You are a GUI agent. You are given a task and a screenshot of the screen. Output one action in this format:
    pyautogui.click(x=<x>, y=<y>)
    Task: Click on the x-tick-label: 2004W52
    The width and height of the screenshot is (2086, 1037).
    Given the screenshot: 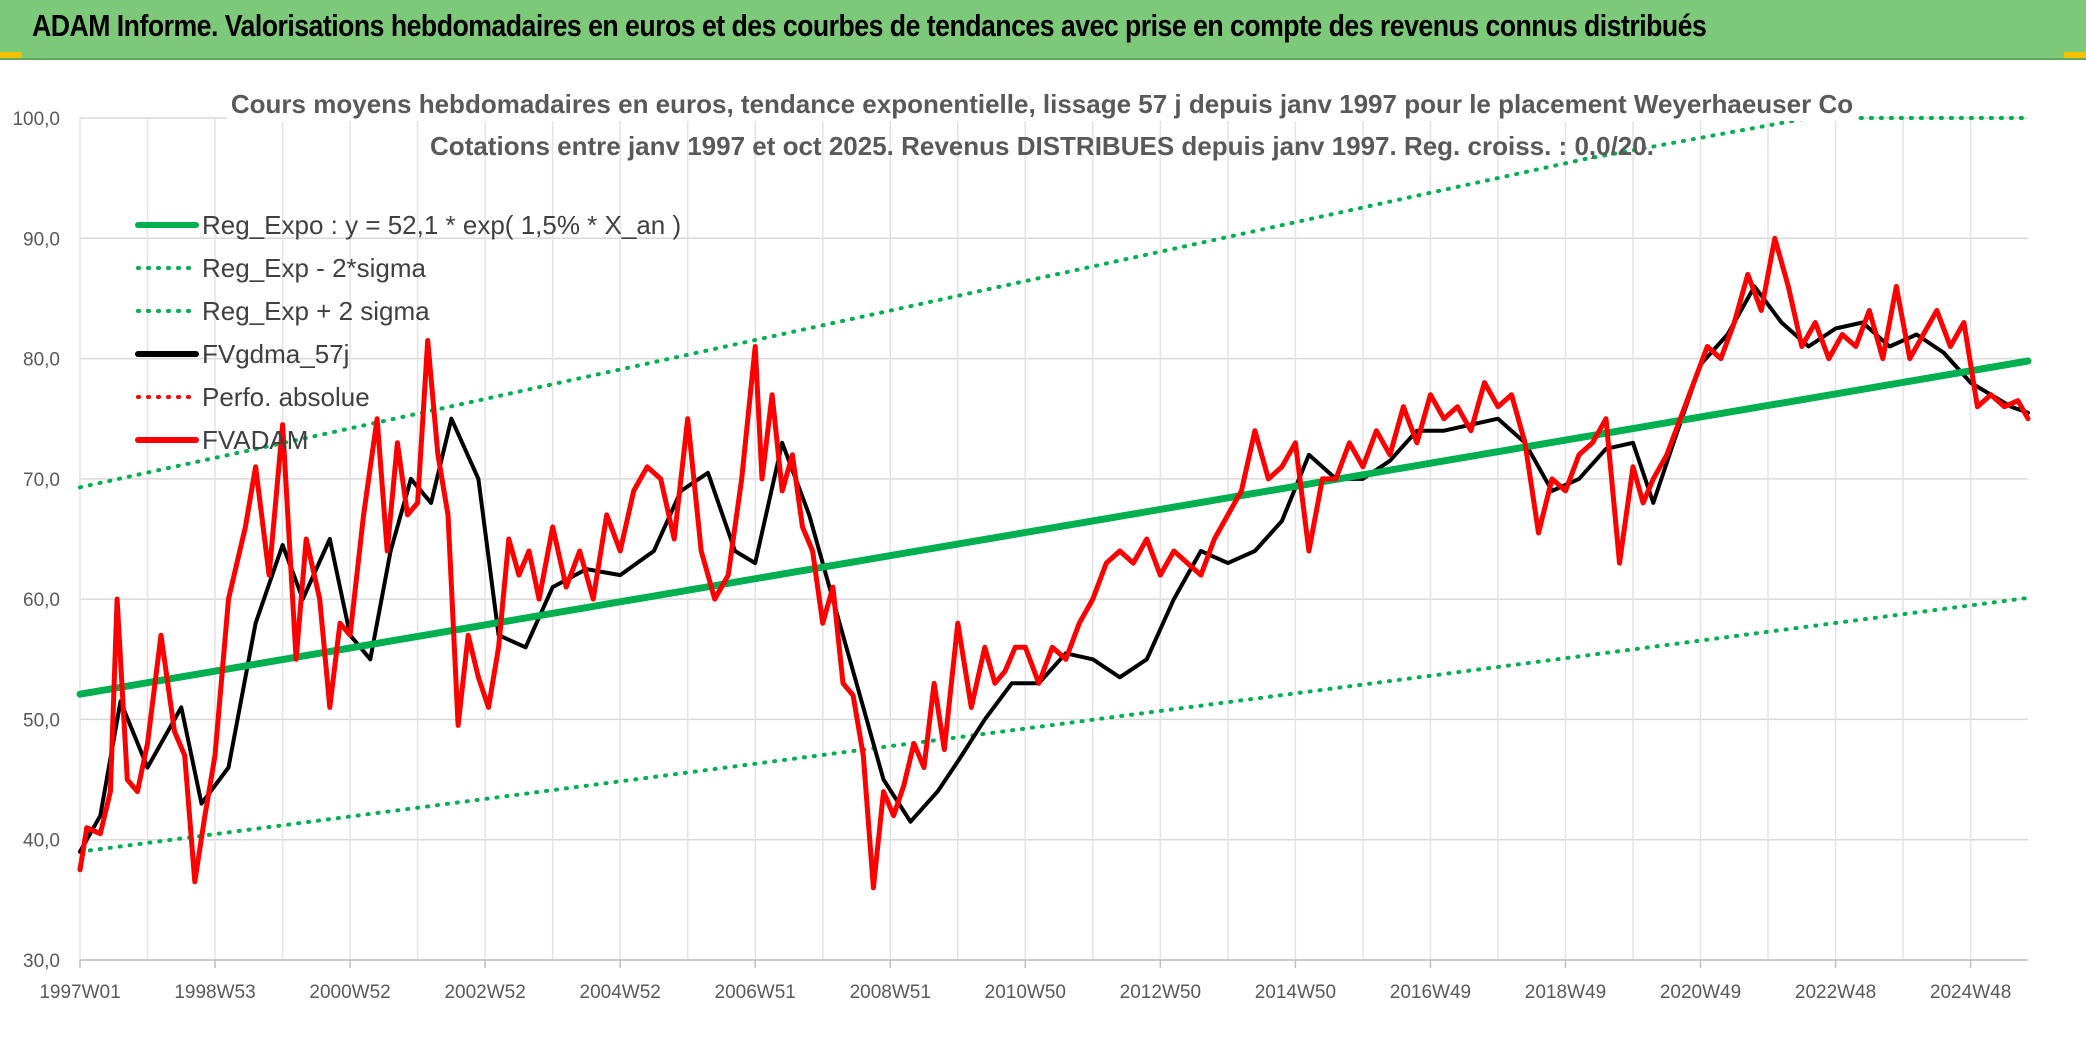 What is the action you would take?
    pyautogui.click(x=620, y=992)
    